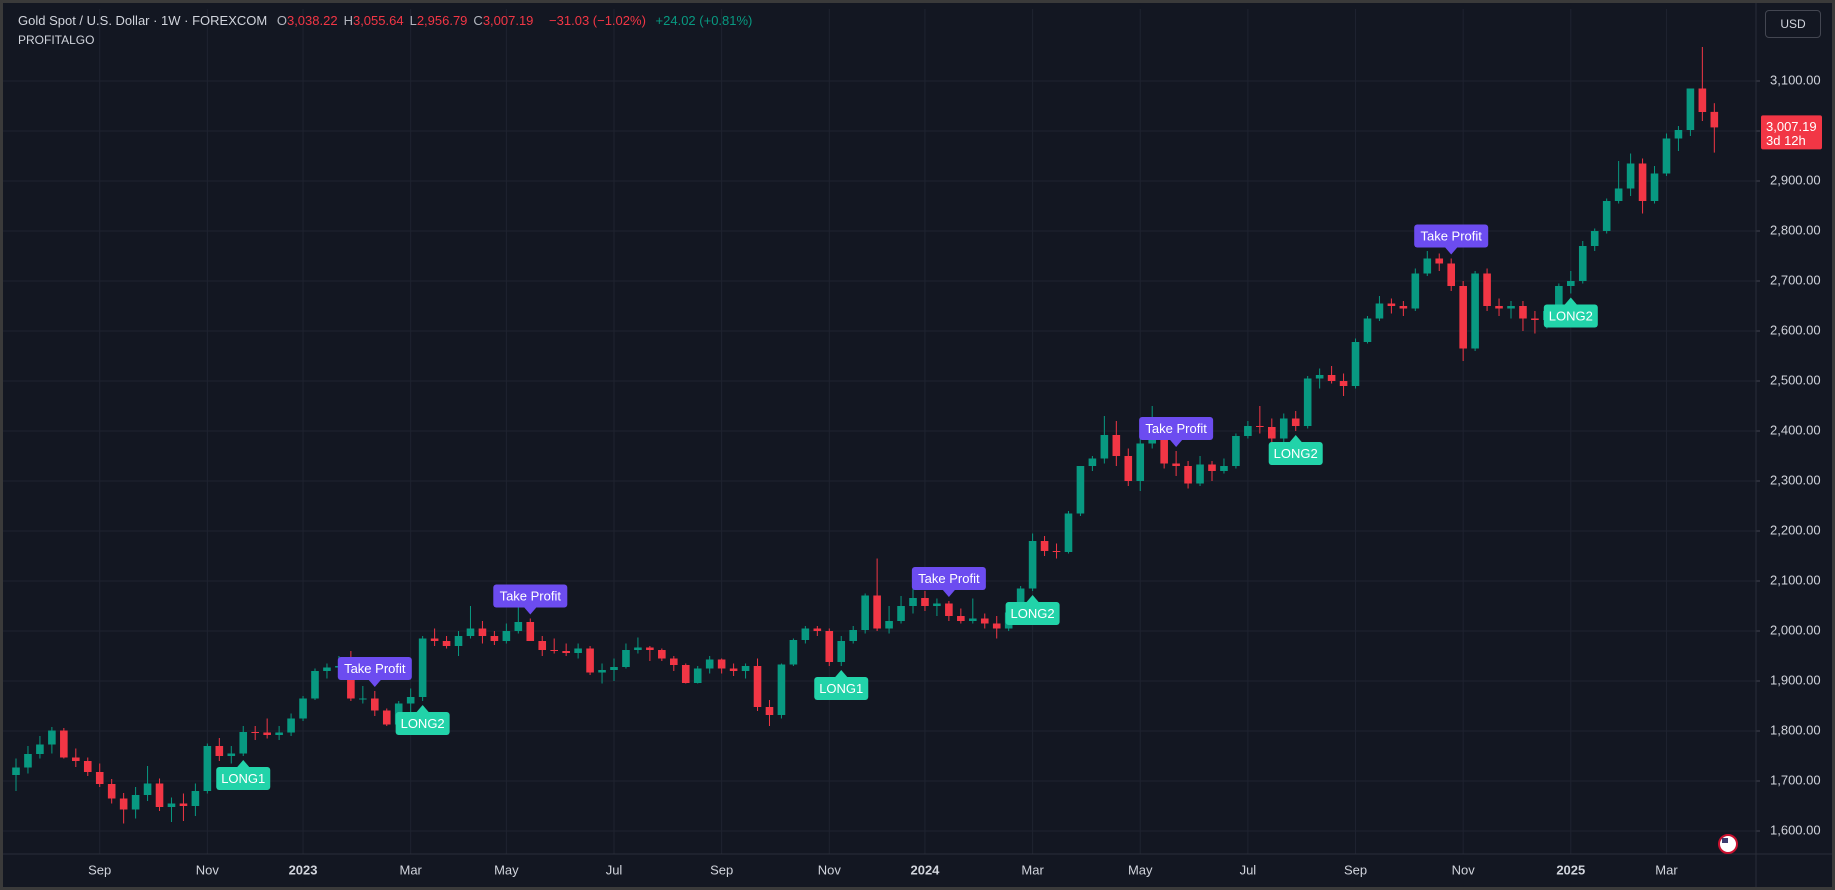  I want to click on signal-text: Take Profit, so click(949, 578).